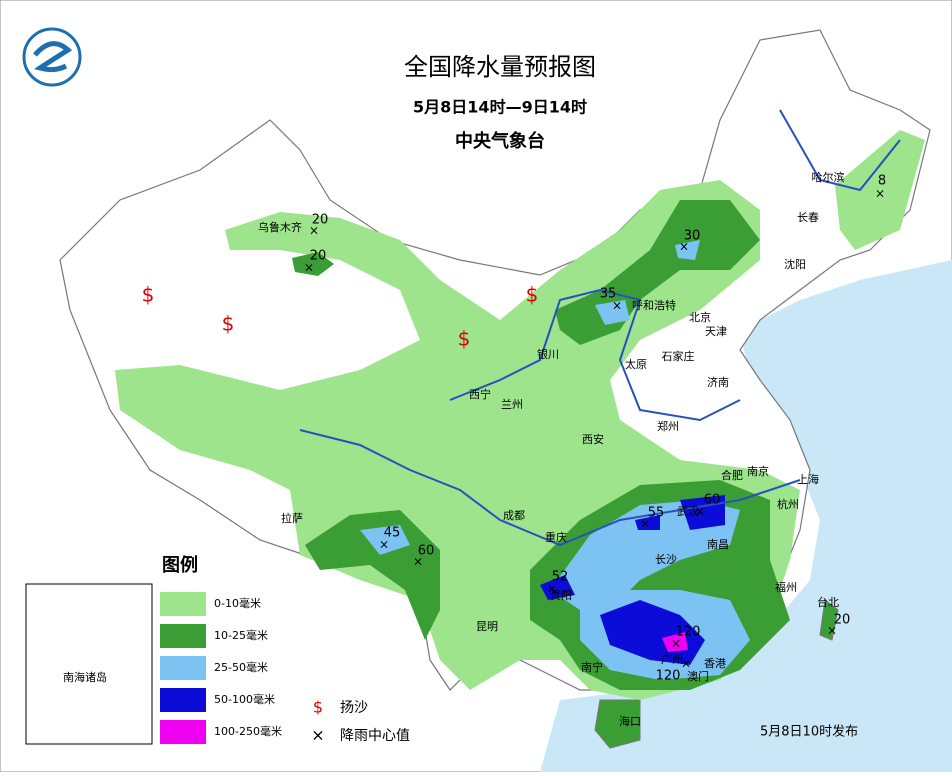 Image resolution: width=952 pixels, height=776 pixels. What do you see at coordinates (808, 217) in the screenshot?
I see `city-label: 长春` at bounding box center [808, 217].